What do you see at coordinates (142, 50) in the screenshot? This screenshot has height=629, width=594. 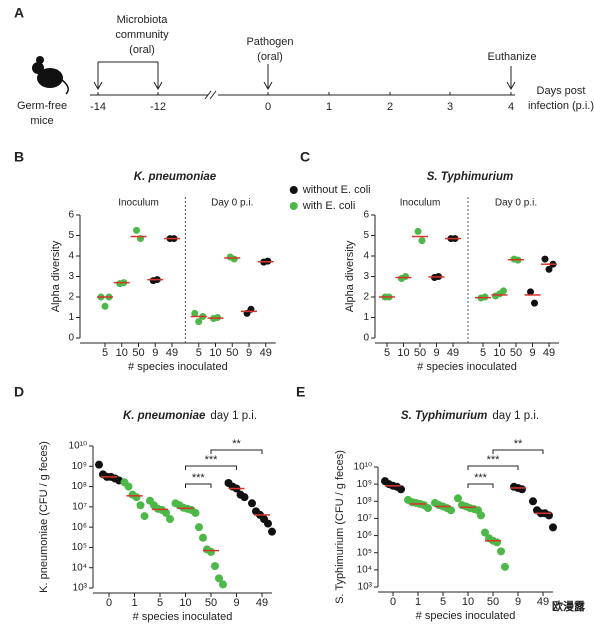 I see `microbiota-label: (oral)` at bounding box center [142, 50].